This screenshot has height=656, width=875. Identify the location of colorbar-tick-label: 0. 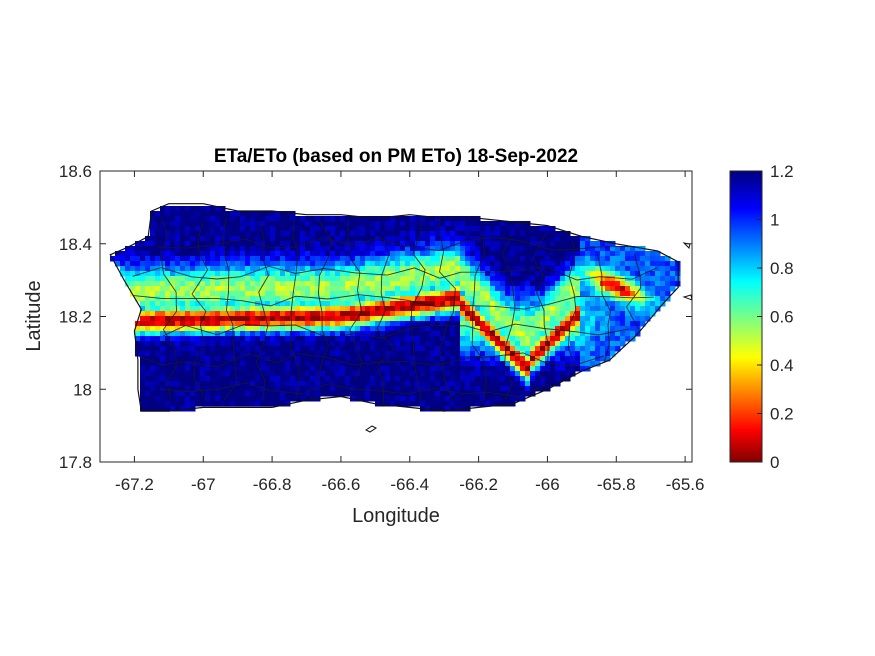
(774, 462).